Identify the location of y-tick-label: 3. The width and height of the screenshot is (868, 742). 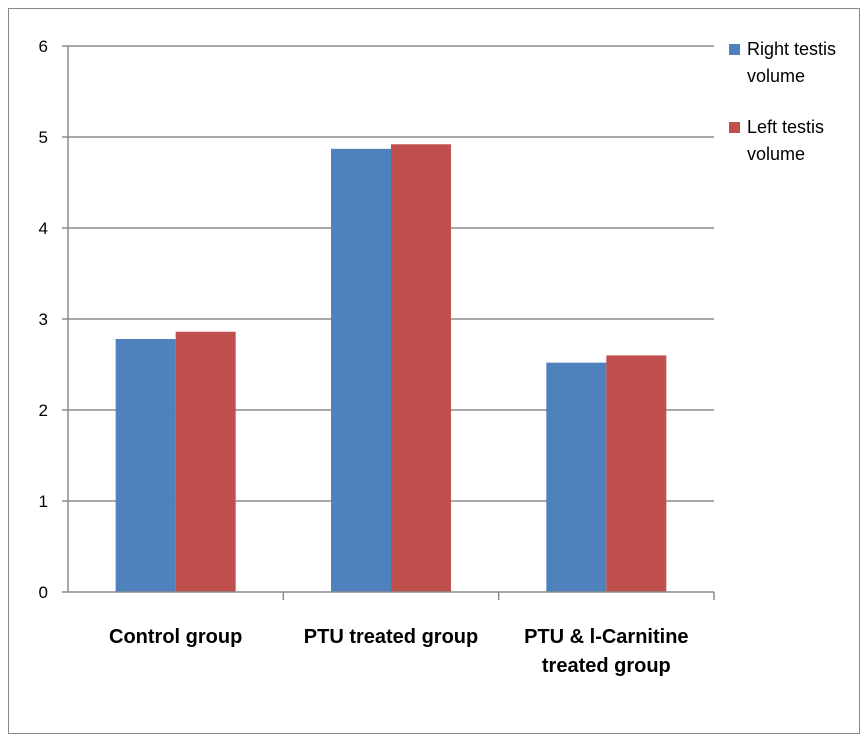
(43, 319).